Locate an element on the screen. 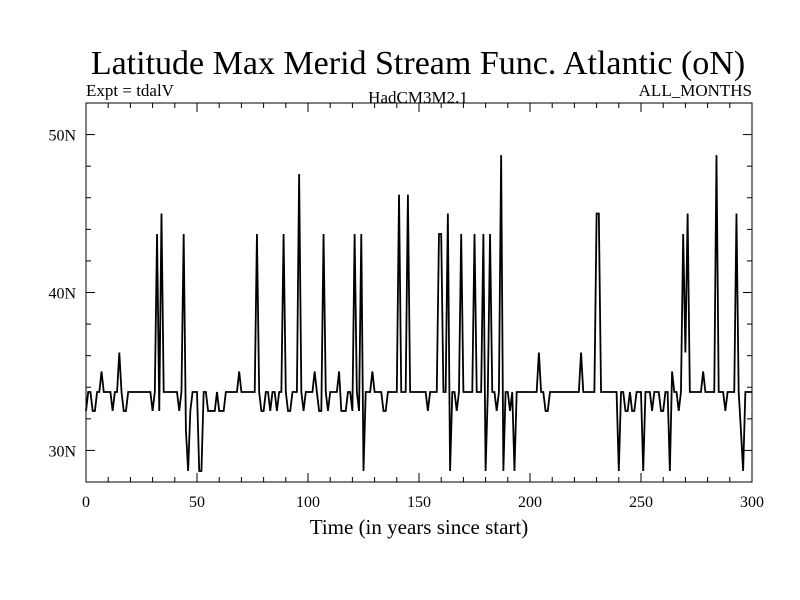  x-tick-label: 50 is located at coordinates (197, 502).